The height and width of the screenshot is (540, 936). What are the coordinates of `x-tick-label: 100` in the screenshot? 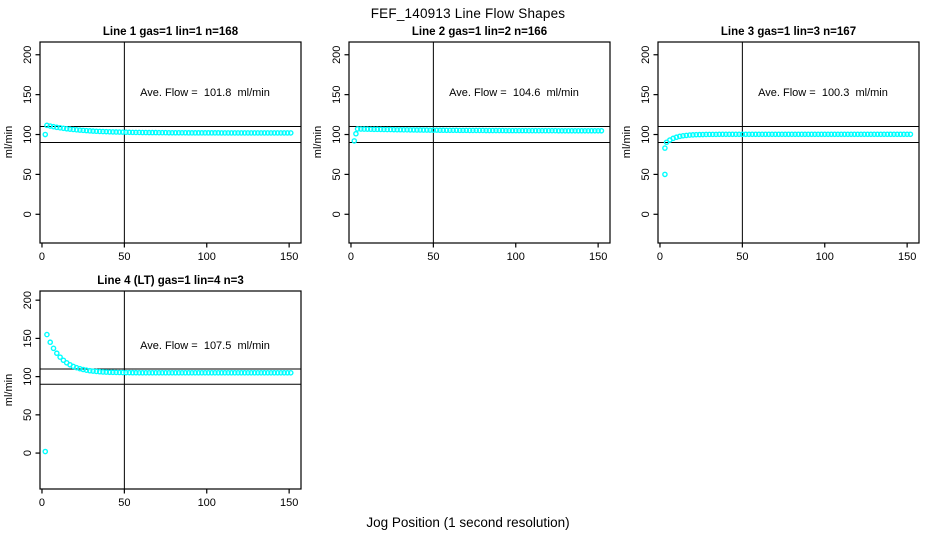 It's located at (207, 503).